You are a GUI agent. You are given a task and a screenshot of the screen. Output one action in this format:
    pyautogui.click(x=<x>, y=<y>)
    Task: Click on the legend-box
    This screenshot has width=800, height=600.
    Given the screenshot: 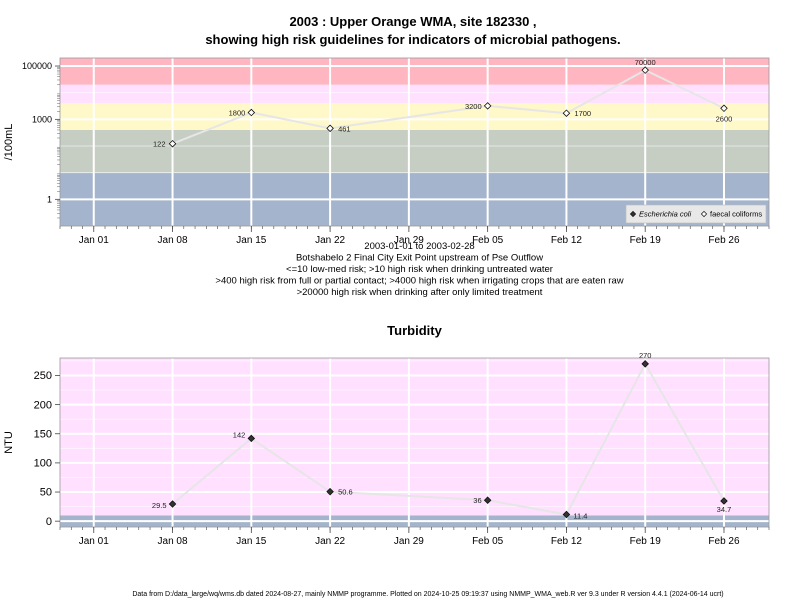 What is the action you would take?
    pyautogui.click(x=696, y=214)
    